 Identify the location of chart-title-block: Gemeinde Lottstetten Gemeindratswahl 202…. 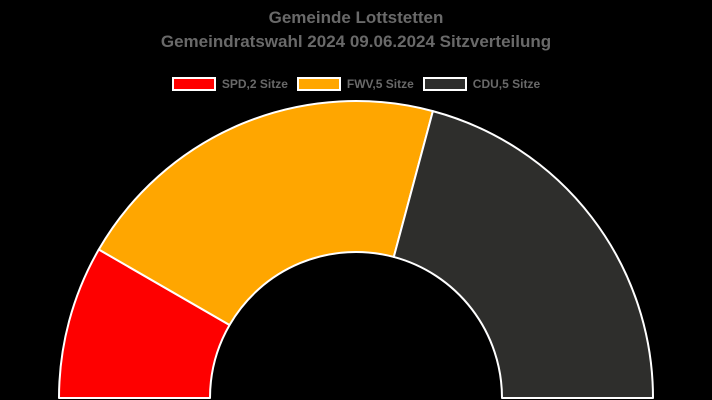
(356, 30).